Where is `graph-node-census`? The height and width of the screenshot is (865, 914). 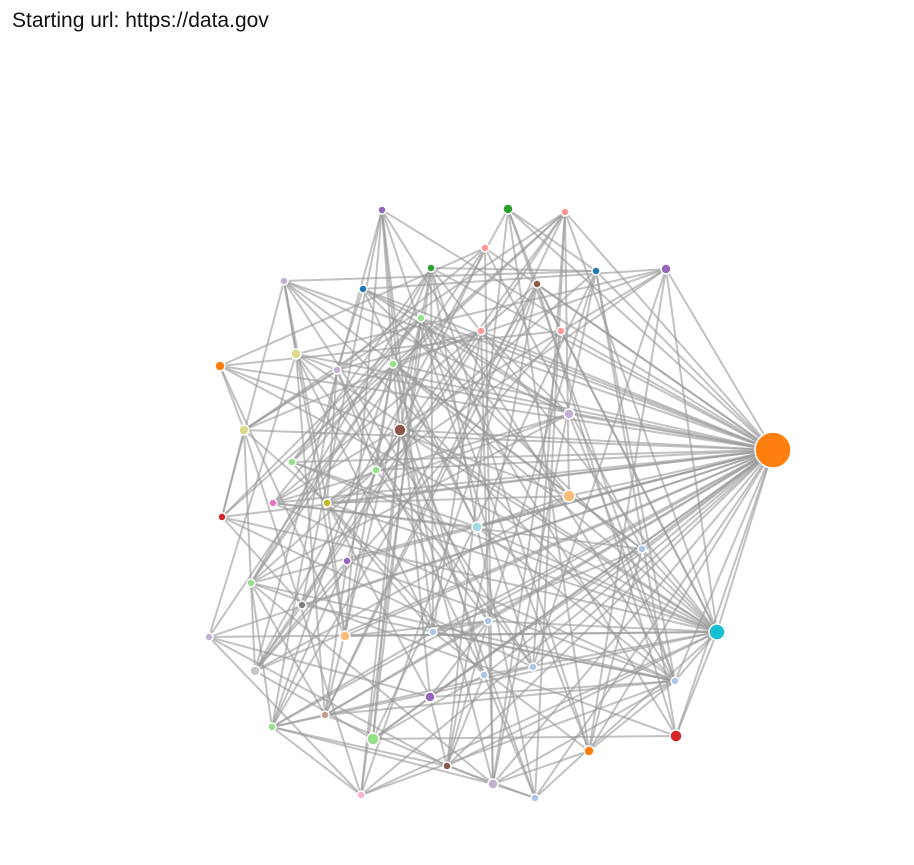
graph-node-census is located at coordinates (302, 605).